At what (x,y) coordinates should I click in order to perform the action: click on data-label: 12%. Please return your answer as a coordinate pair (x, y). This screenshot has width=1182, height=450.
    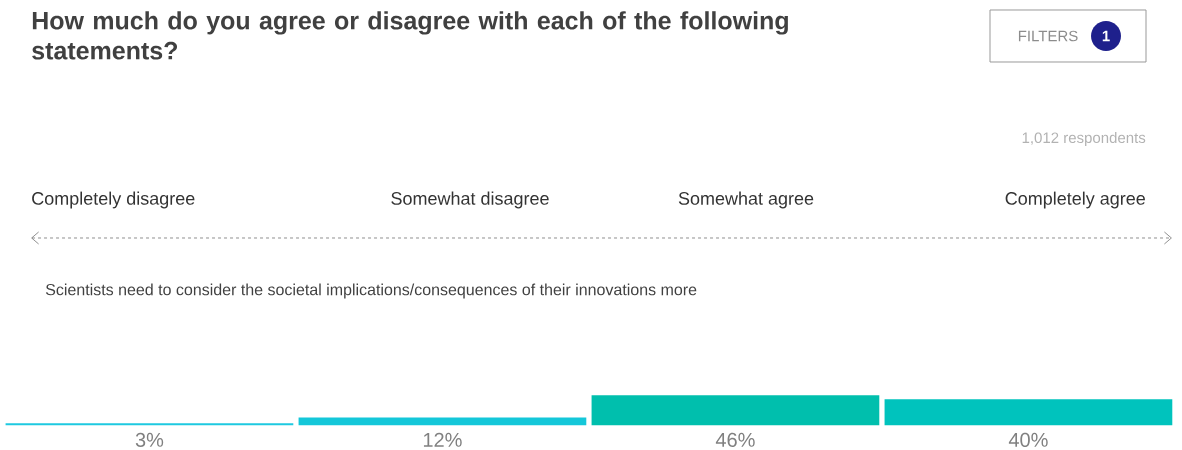
    Looking at the image, I should click on (442, 439).